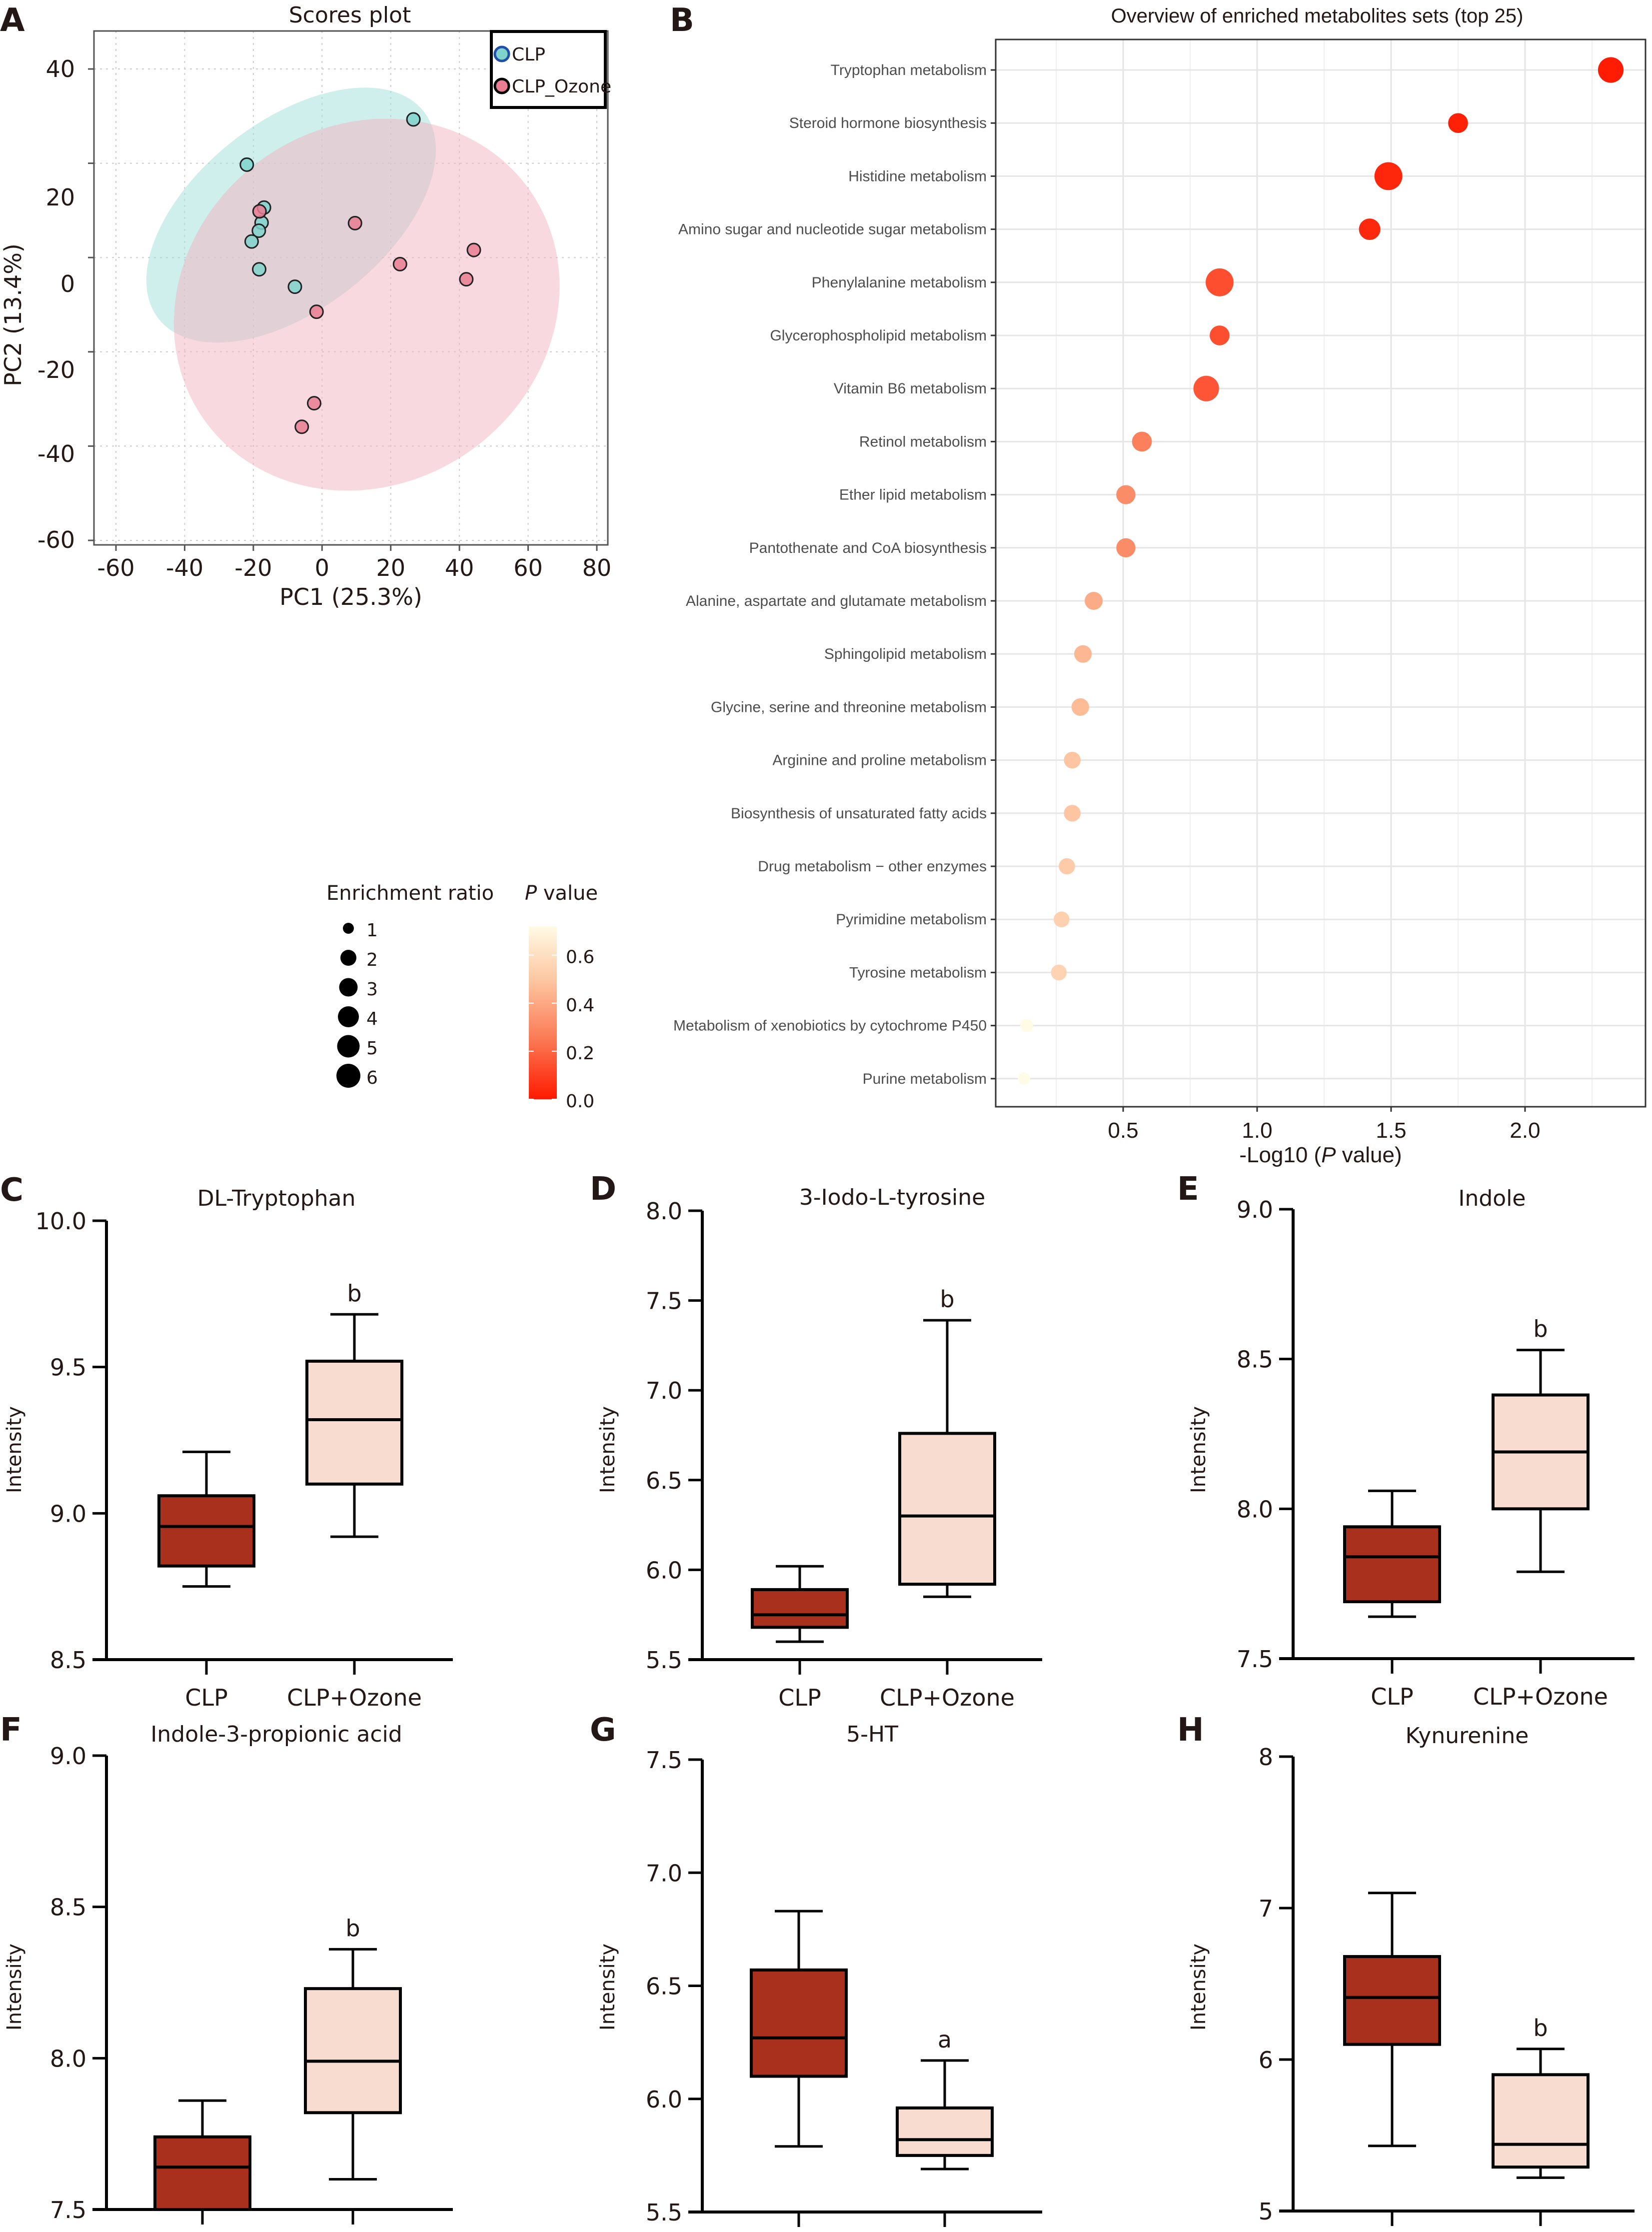 This screenshot has width=1652, height=2232. Describe the element at coordinates (372, 990) in the screenshot. I see `enrichment-ratio-legend-label: 3` at that location.